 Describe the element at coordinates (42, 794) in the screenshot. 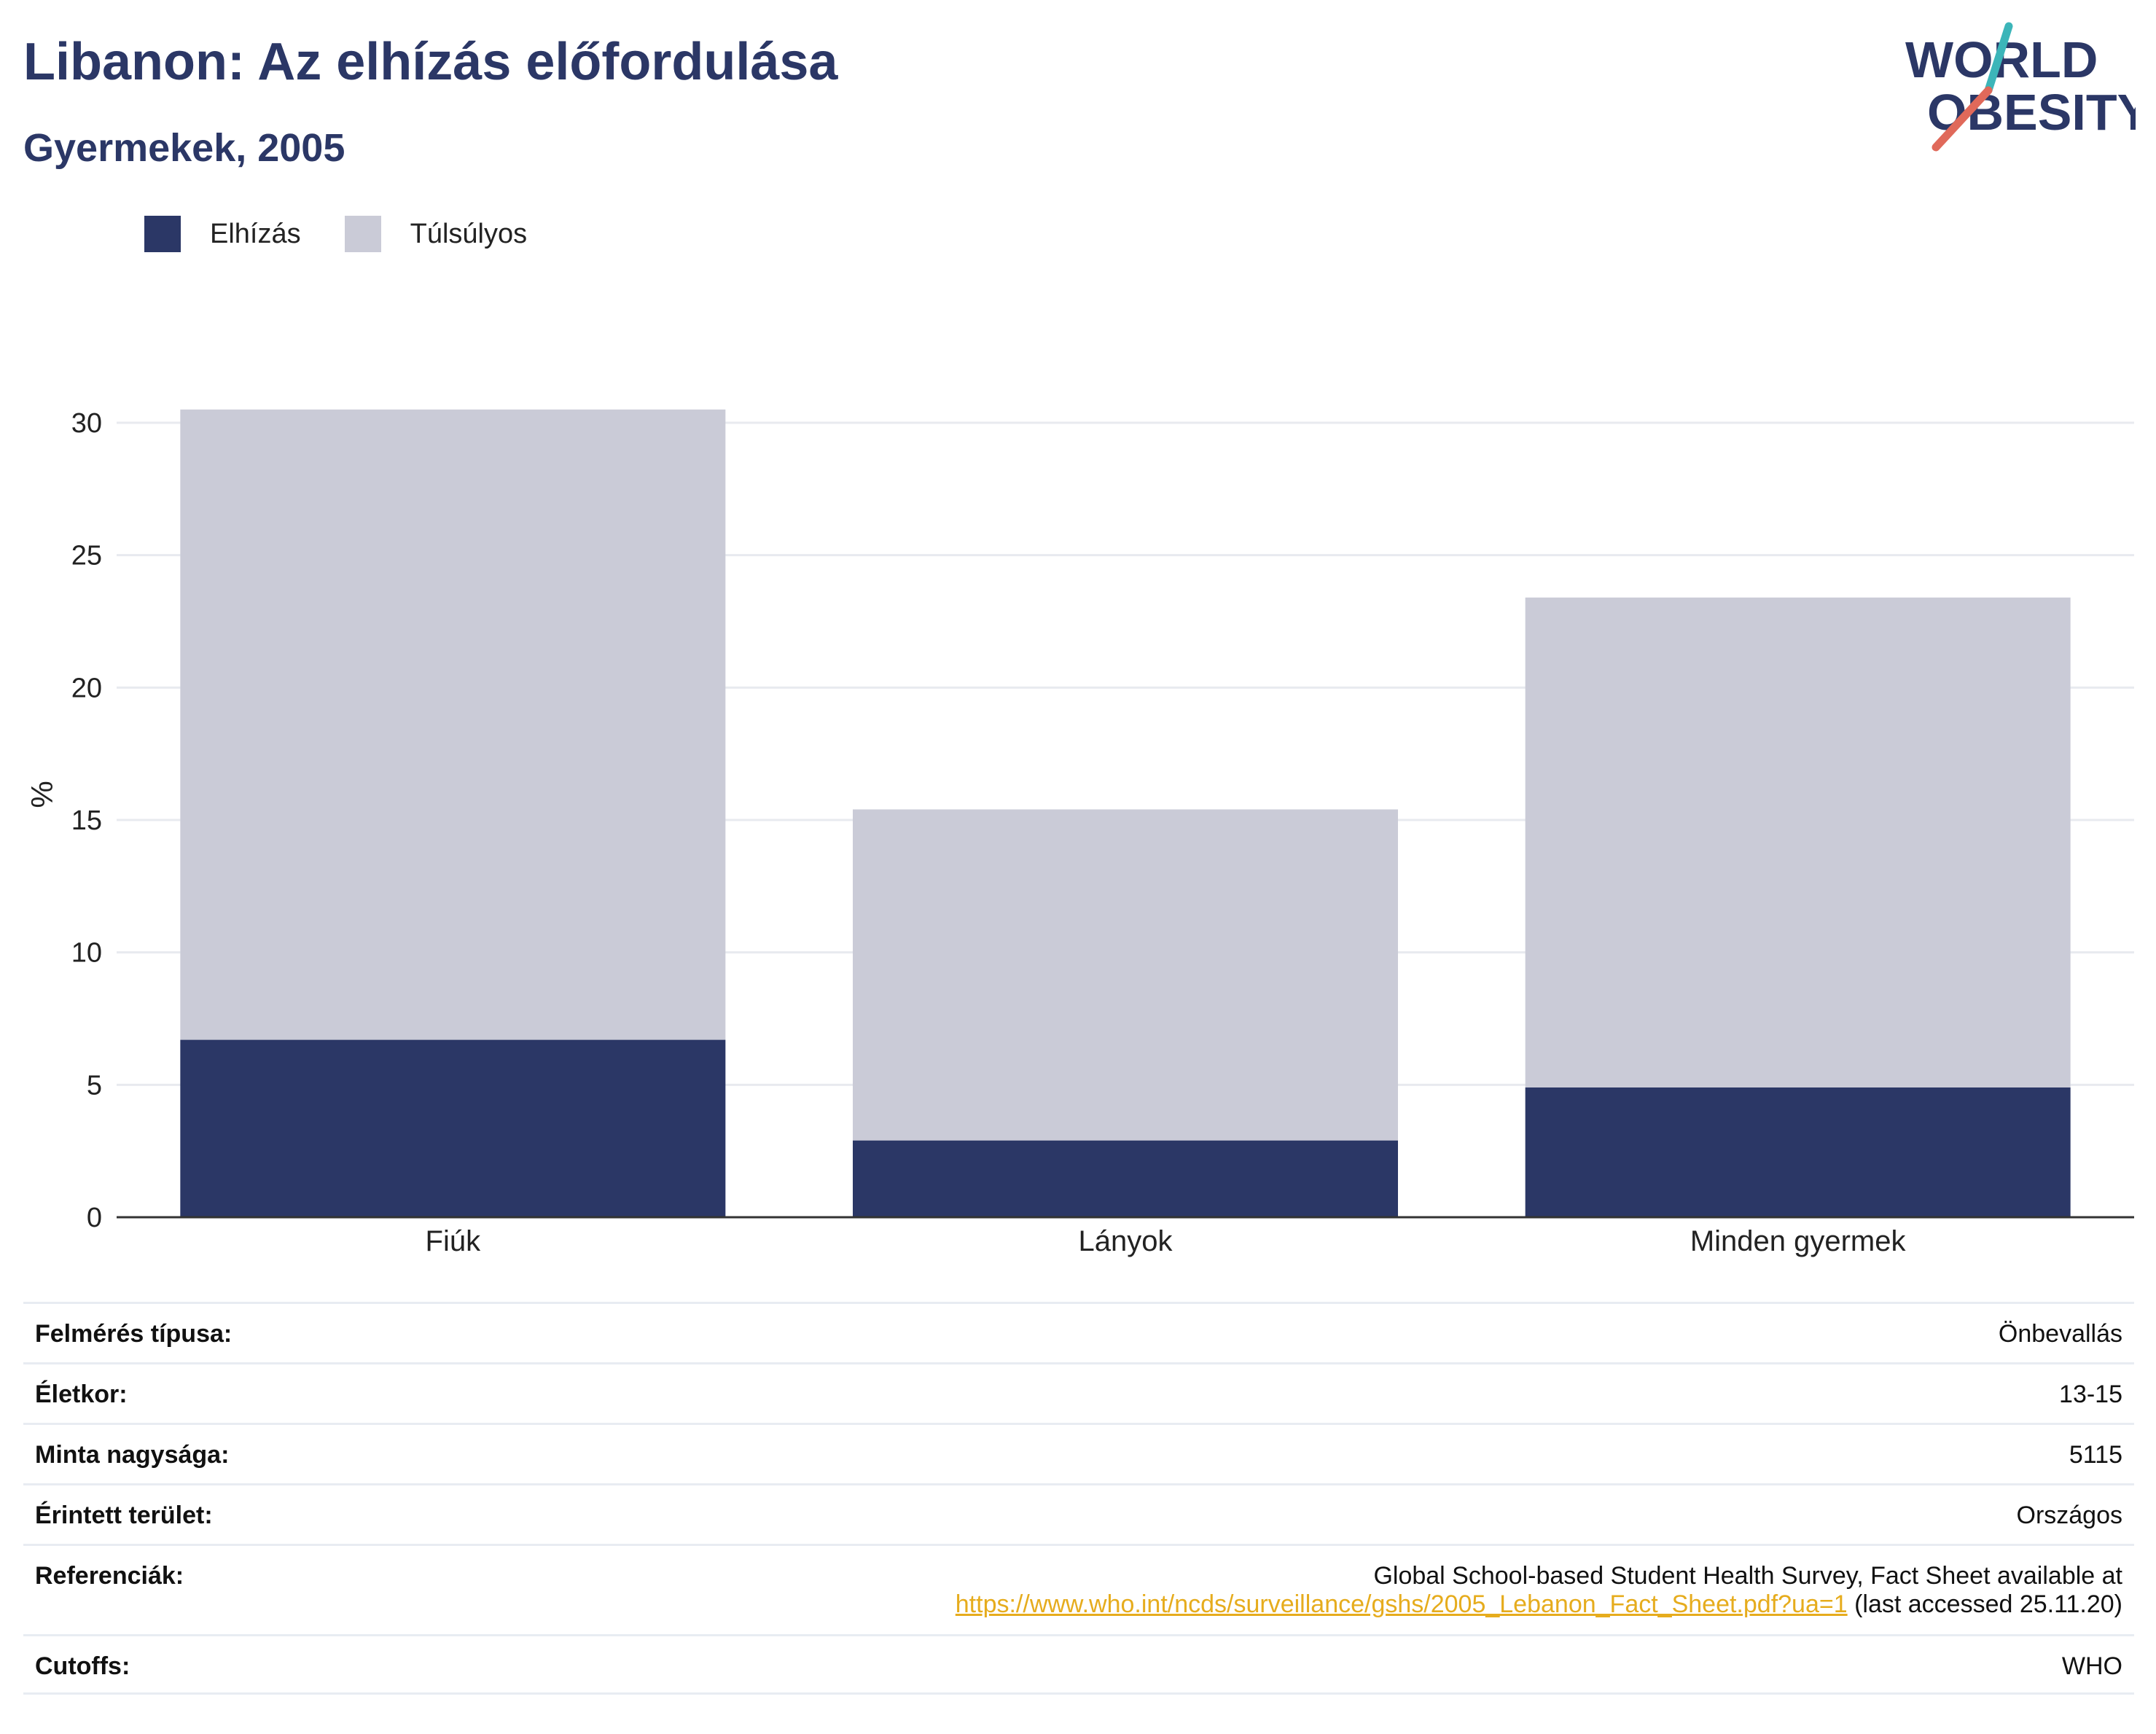

I see `y-axis-label: %` at that location.